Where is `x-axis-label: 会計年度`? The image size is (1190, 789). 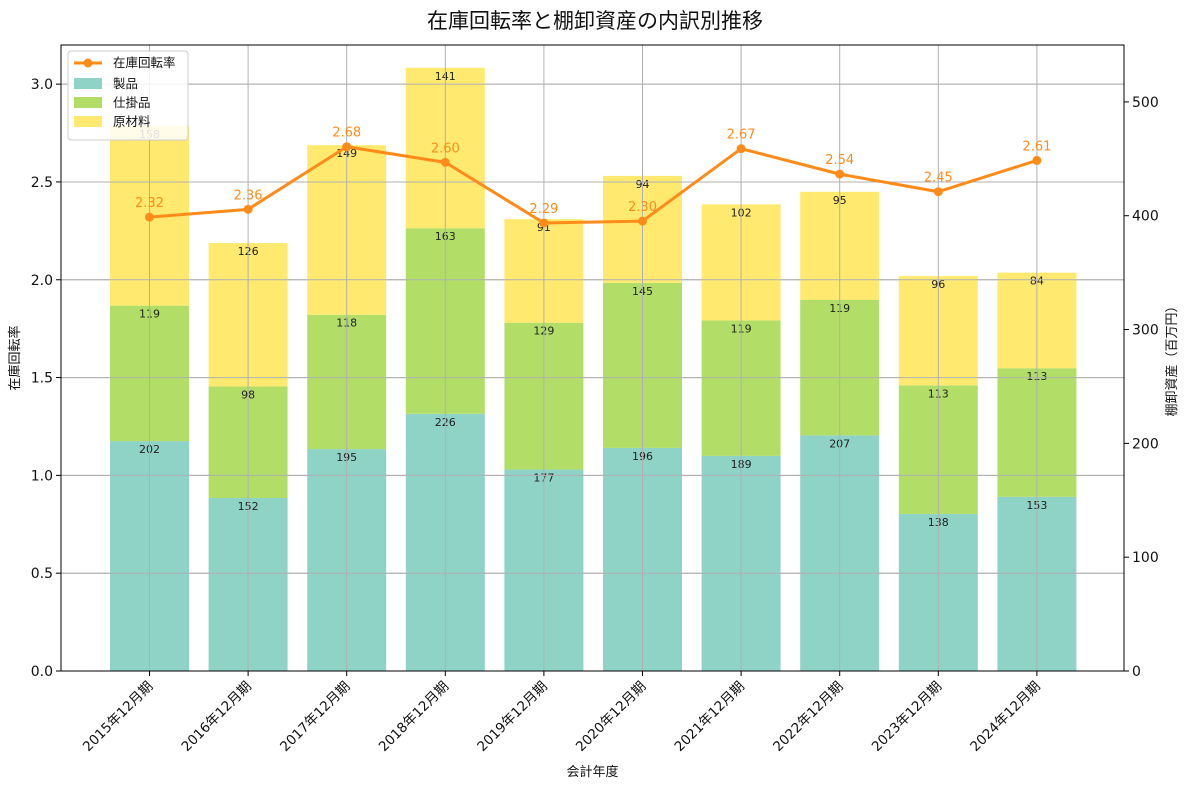 x-axis-label: 会計年度 is located at coordinates (592, 772).